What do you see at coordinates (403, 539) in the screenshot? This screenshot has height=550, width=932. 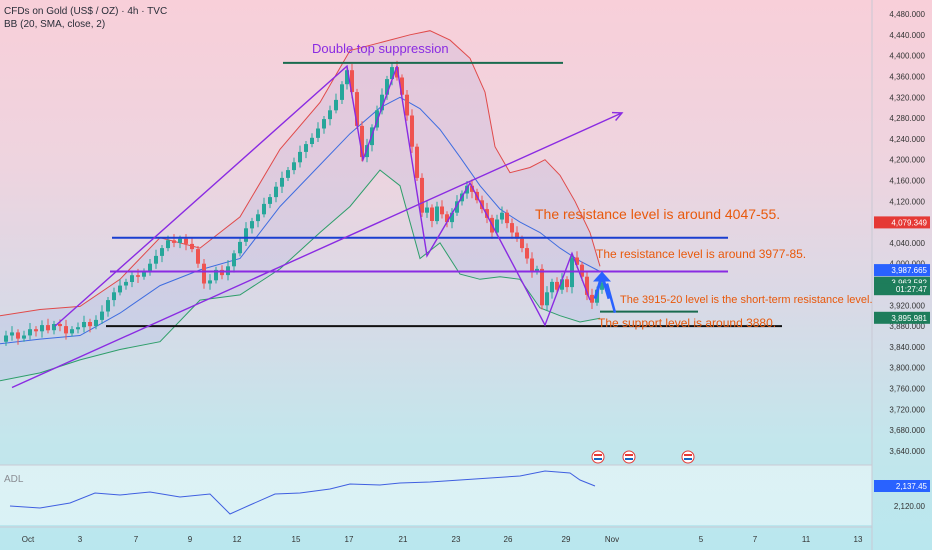 I see `x-tick-label: 21` at bounding box center [403, 539].